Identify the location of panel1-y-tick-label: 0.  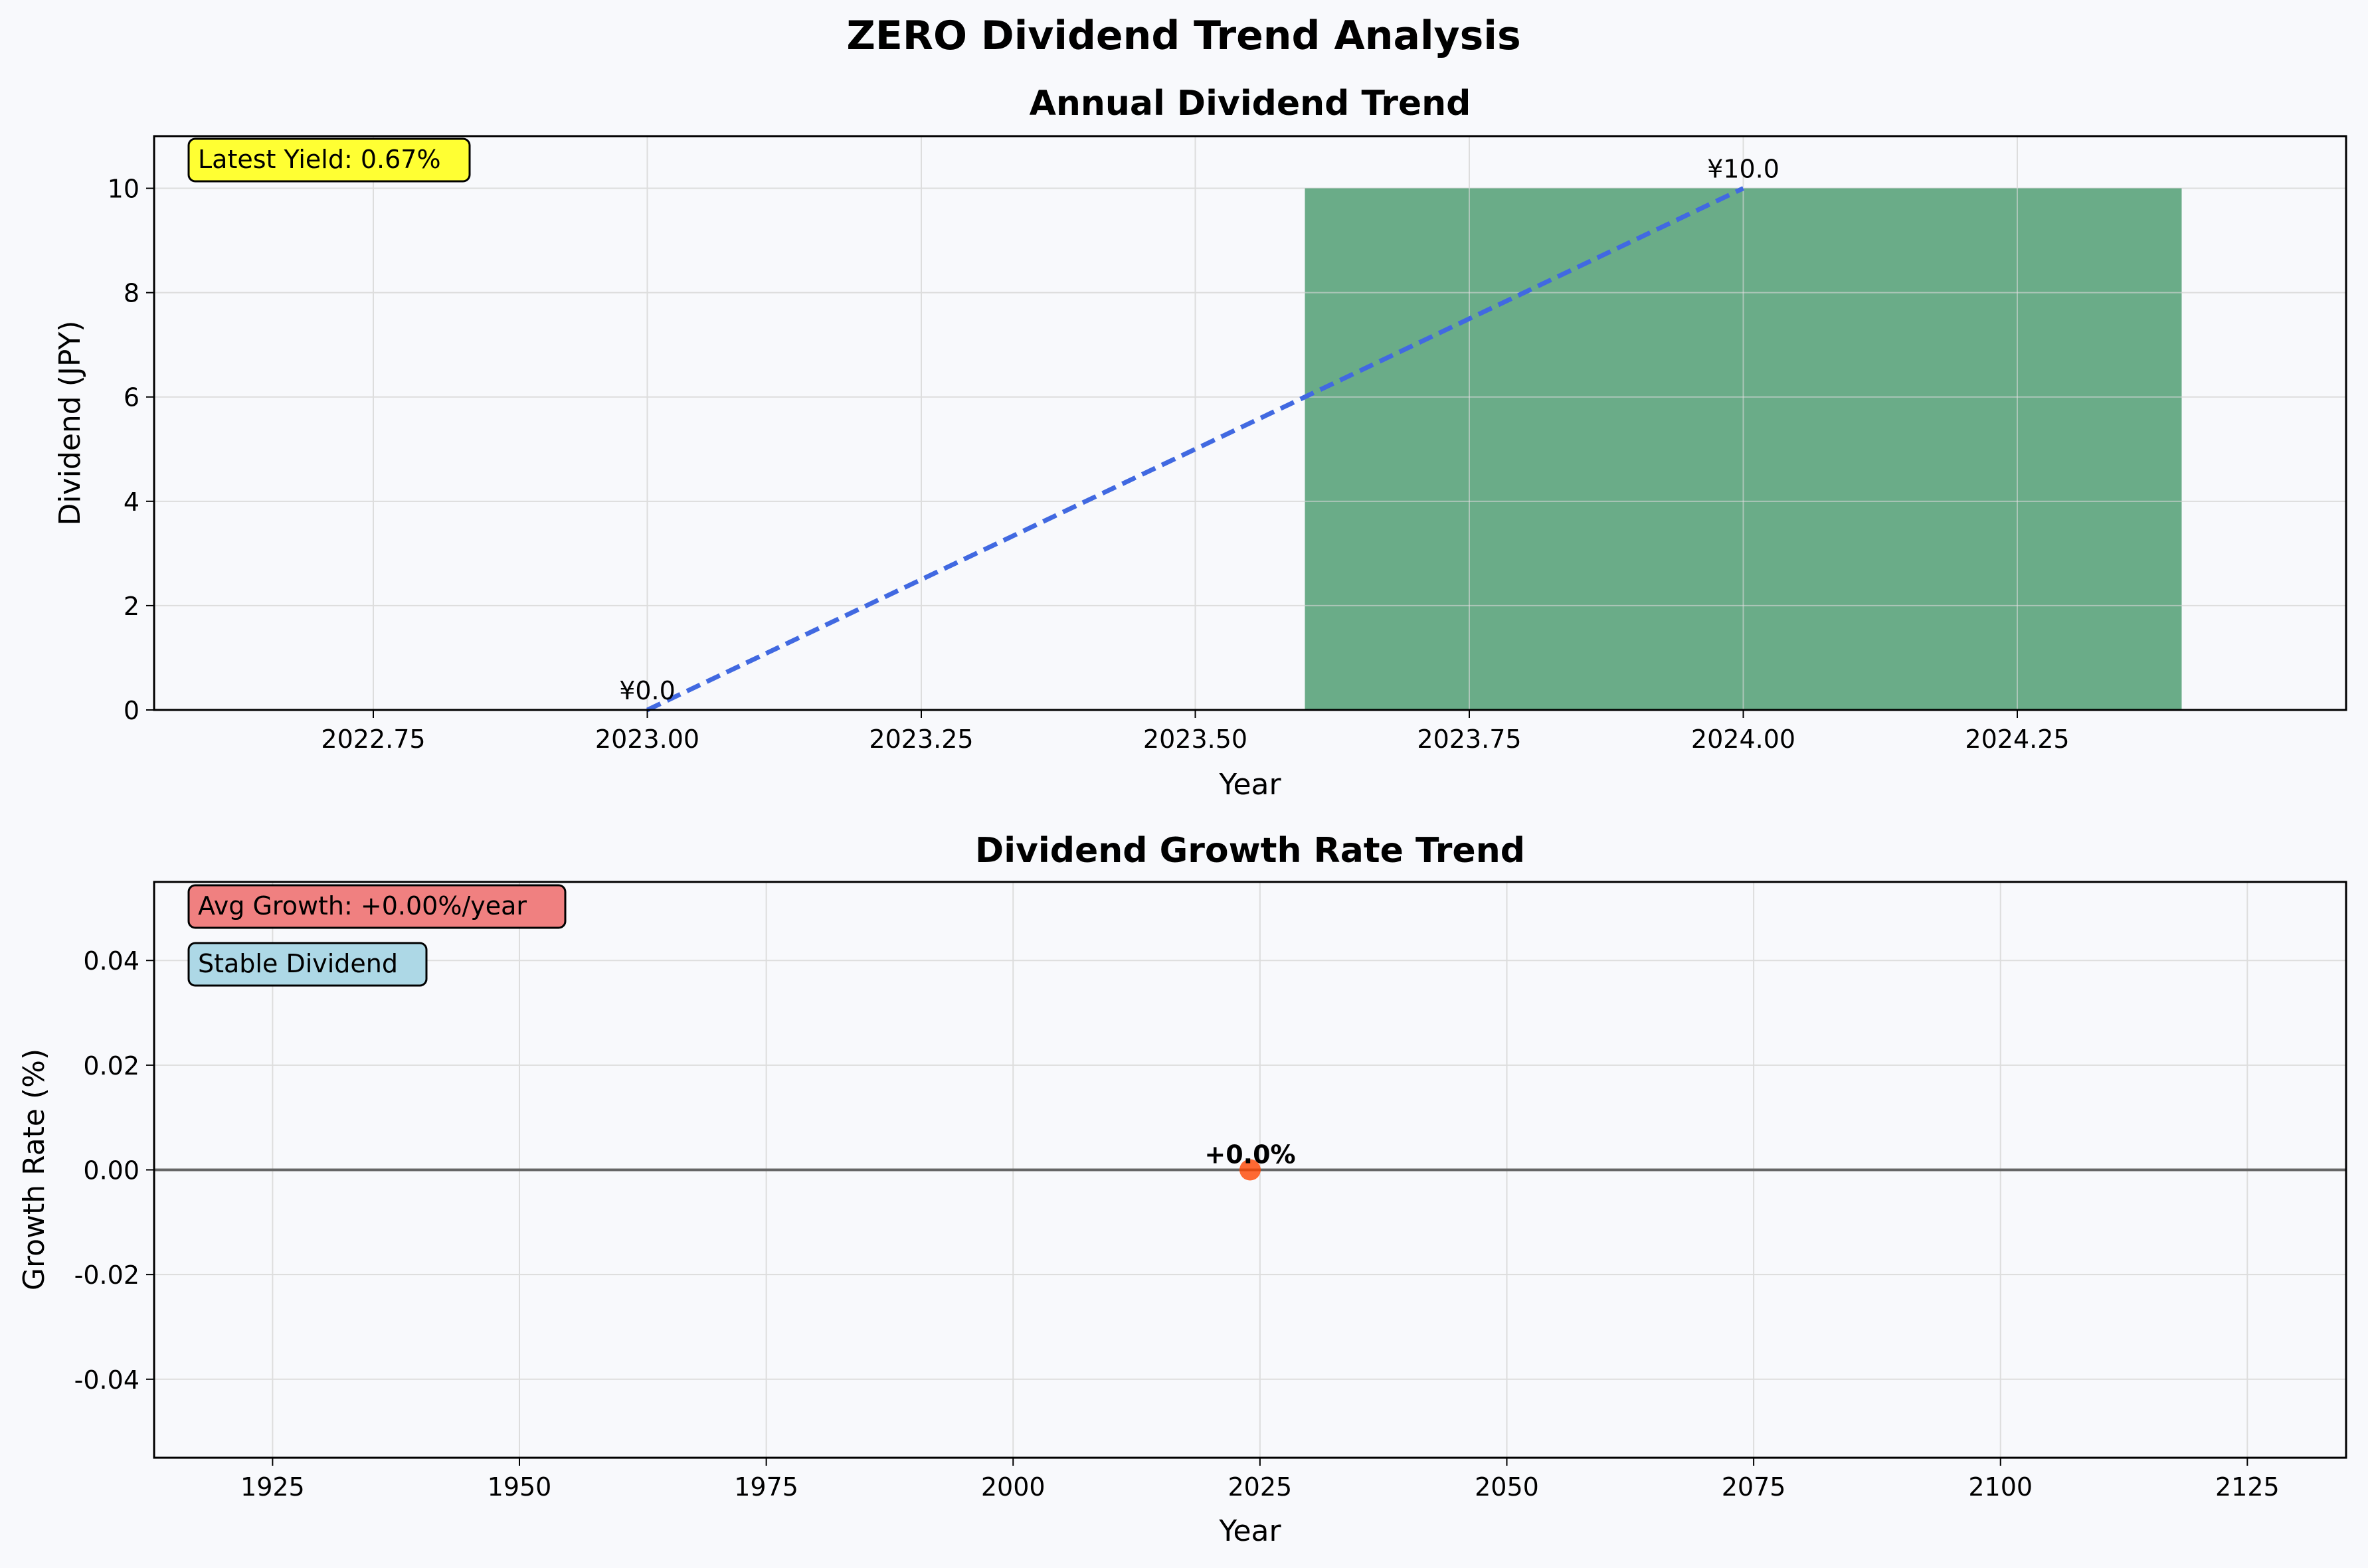
(131, 710).